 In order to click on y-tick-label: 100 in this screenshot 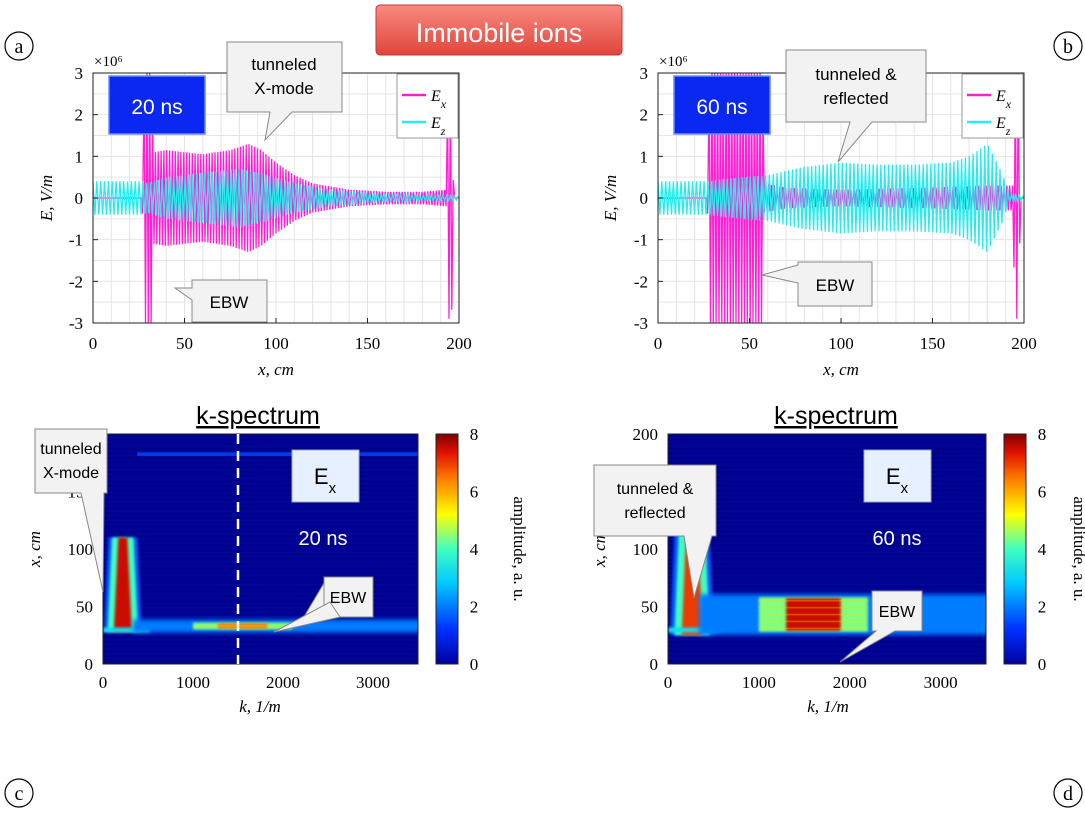, I will do `click(81, 549)`.